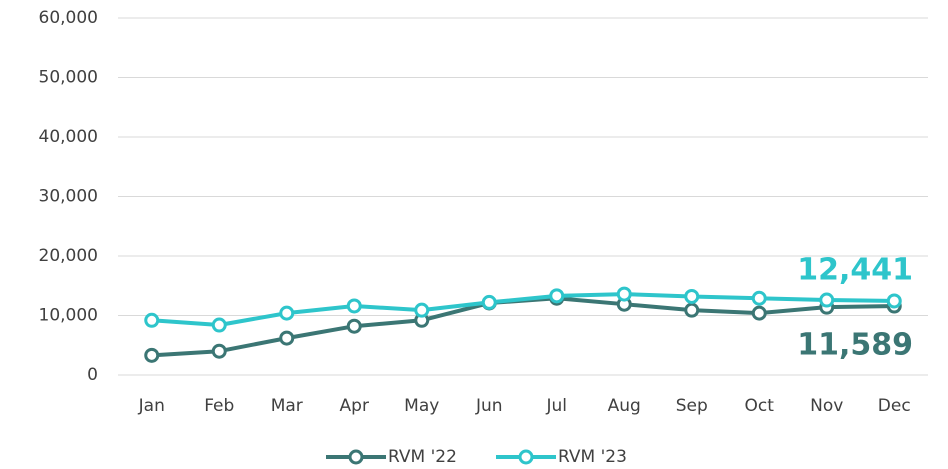 The width and height of the screenshot is (948, 469). What do you see at coordinates (826, 406) in the screenshot?
I see `x-tick-label: Nov` at bounding box center [826, 406].